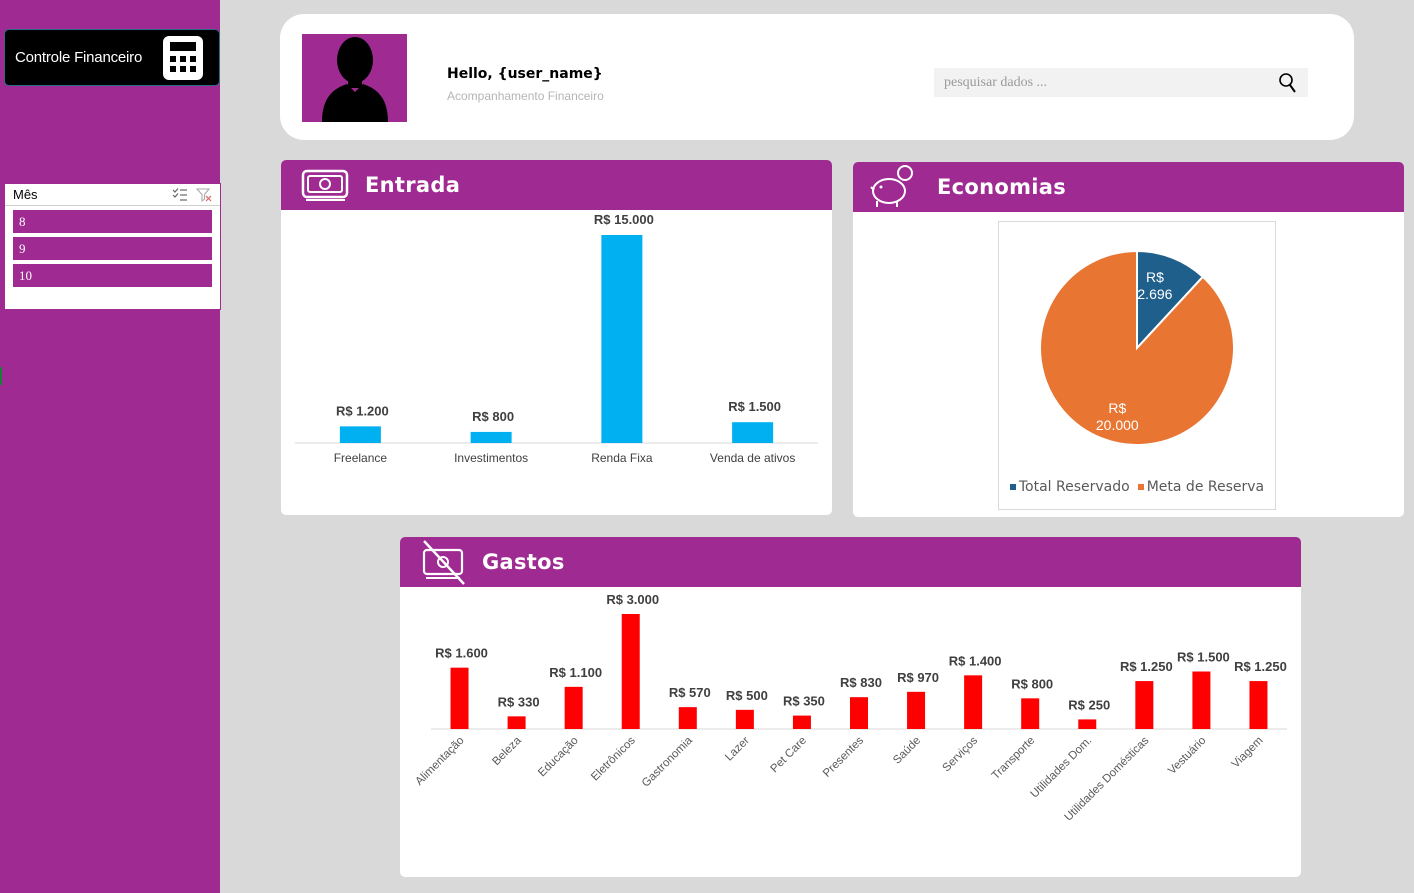 Image resolution: width=1414 pixels, height=893 pixels. I want to click on gastos-category-label: Transporte, so click(1014, 759).